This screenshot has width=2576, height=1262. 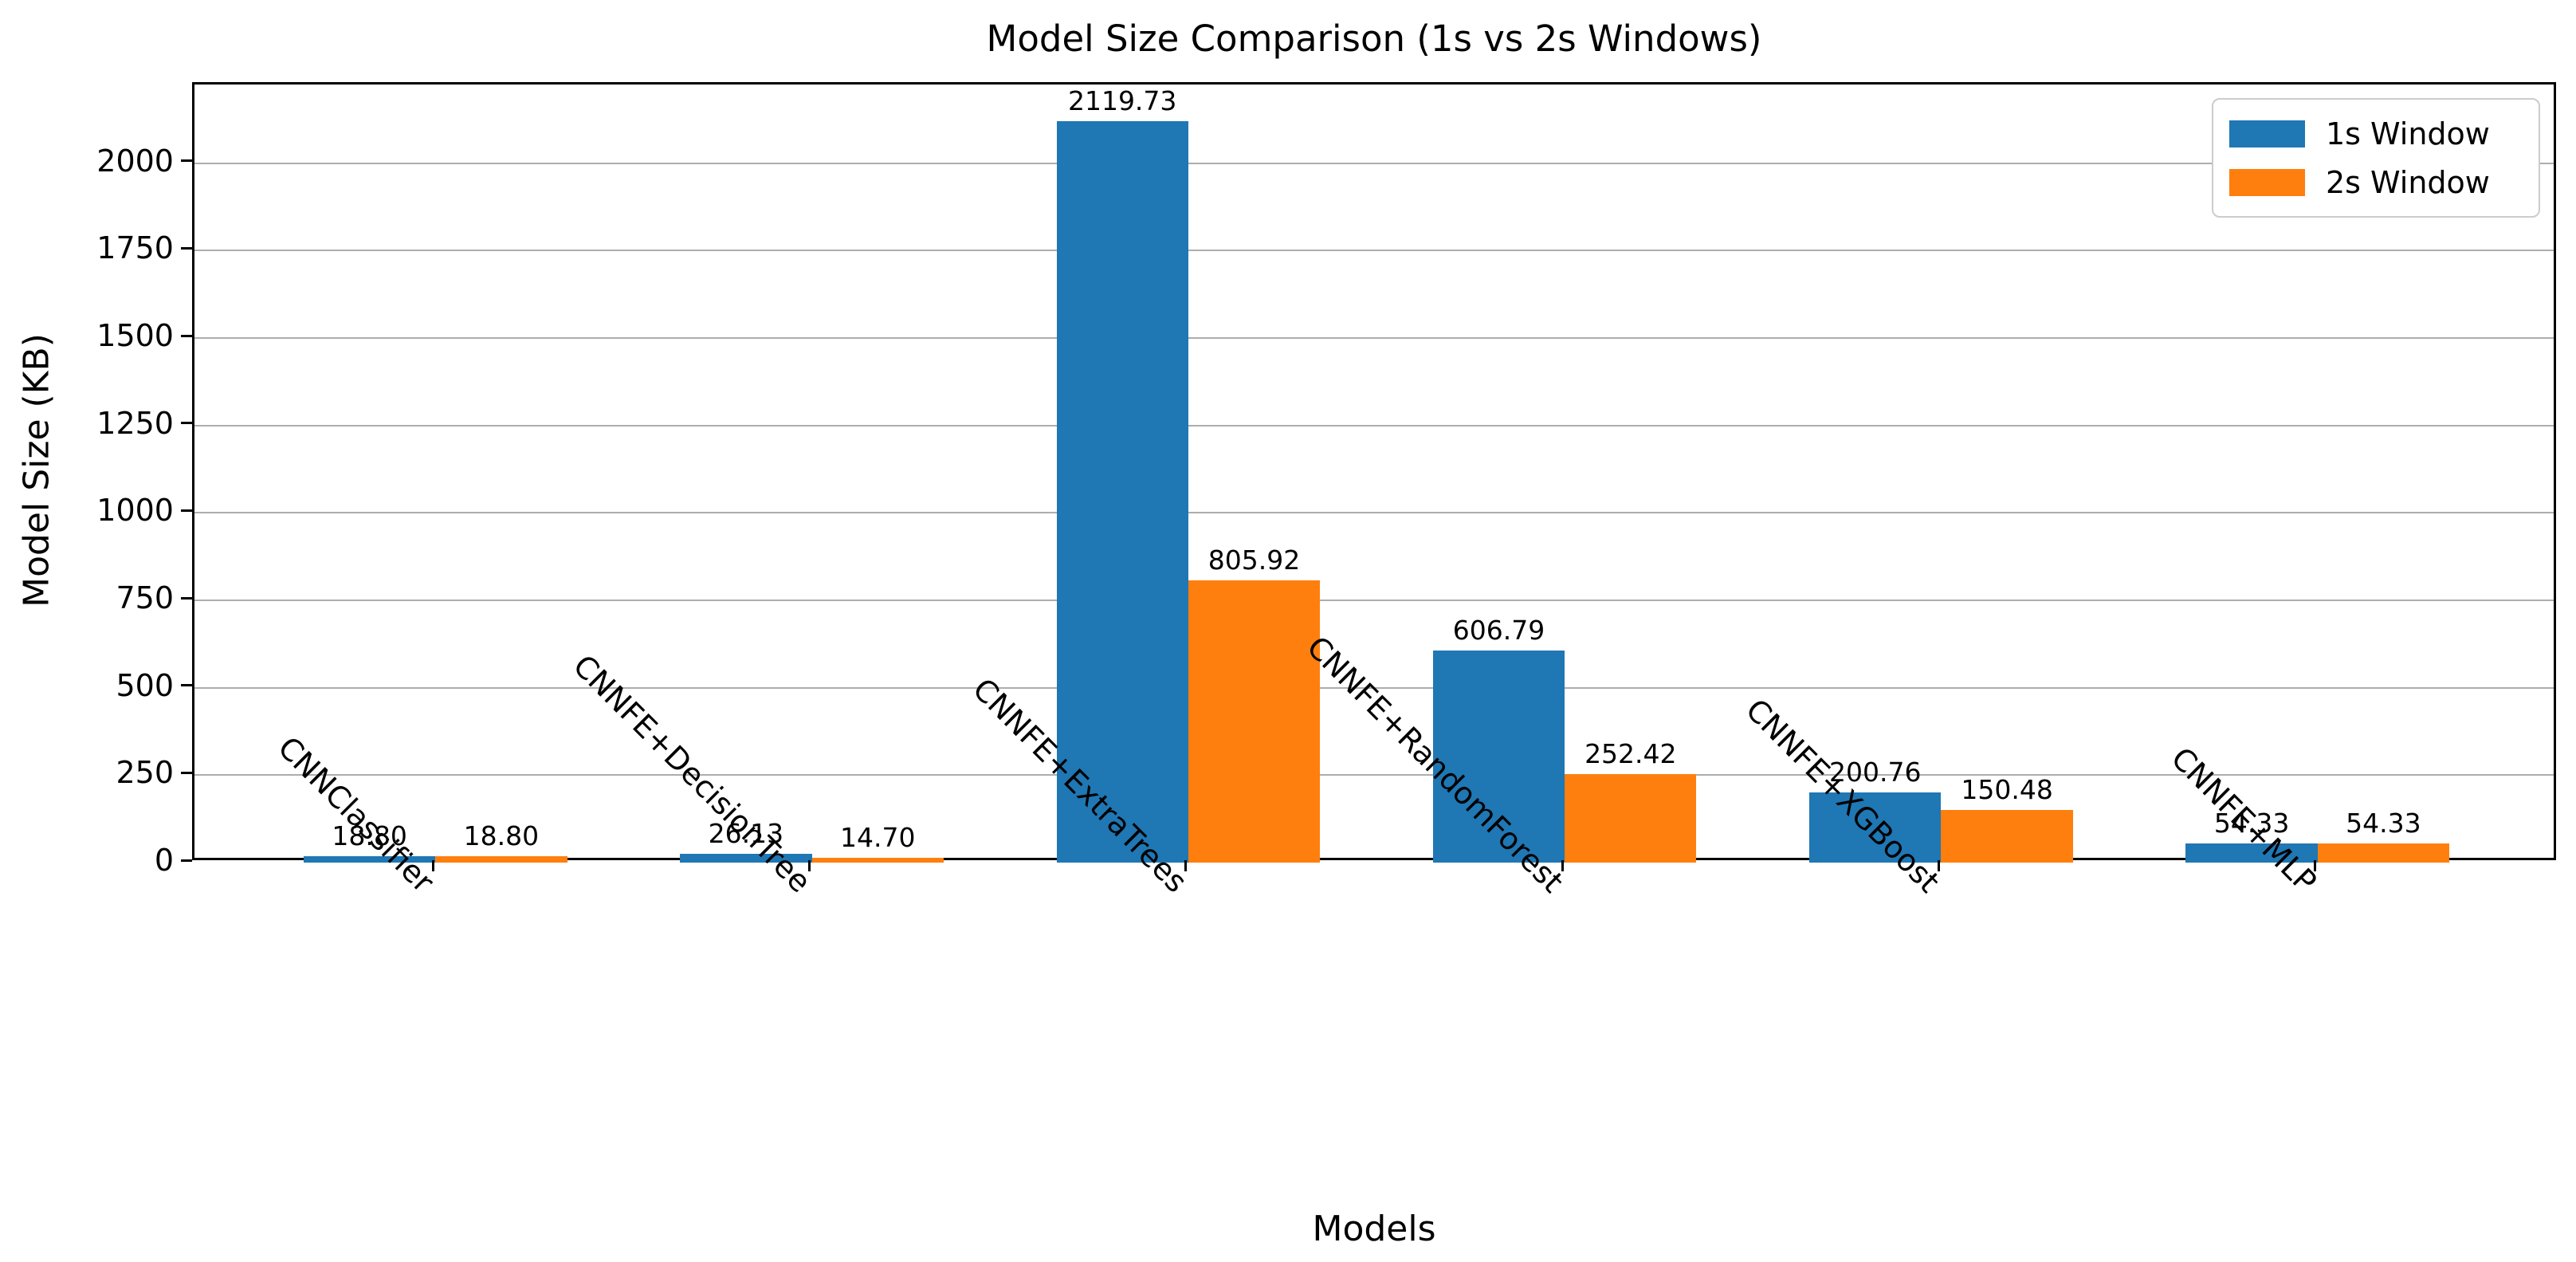 What do you see at coordinates (1498, 757) in the screenshot?
I see `bar-1s-window-CNNFE+RandomForest` at bounding box center [1498, 757].